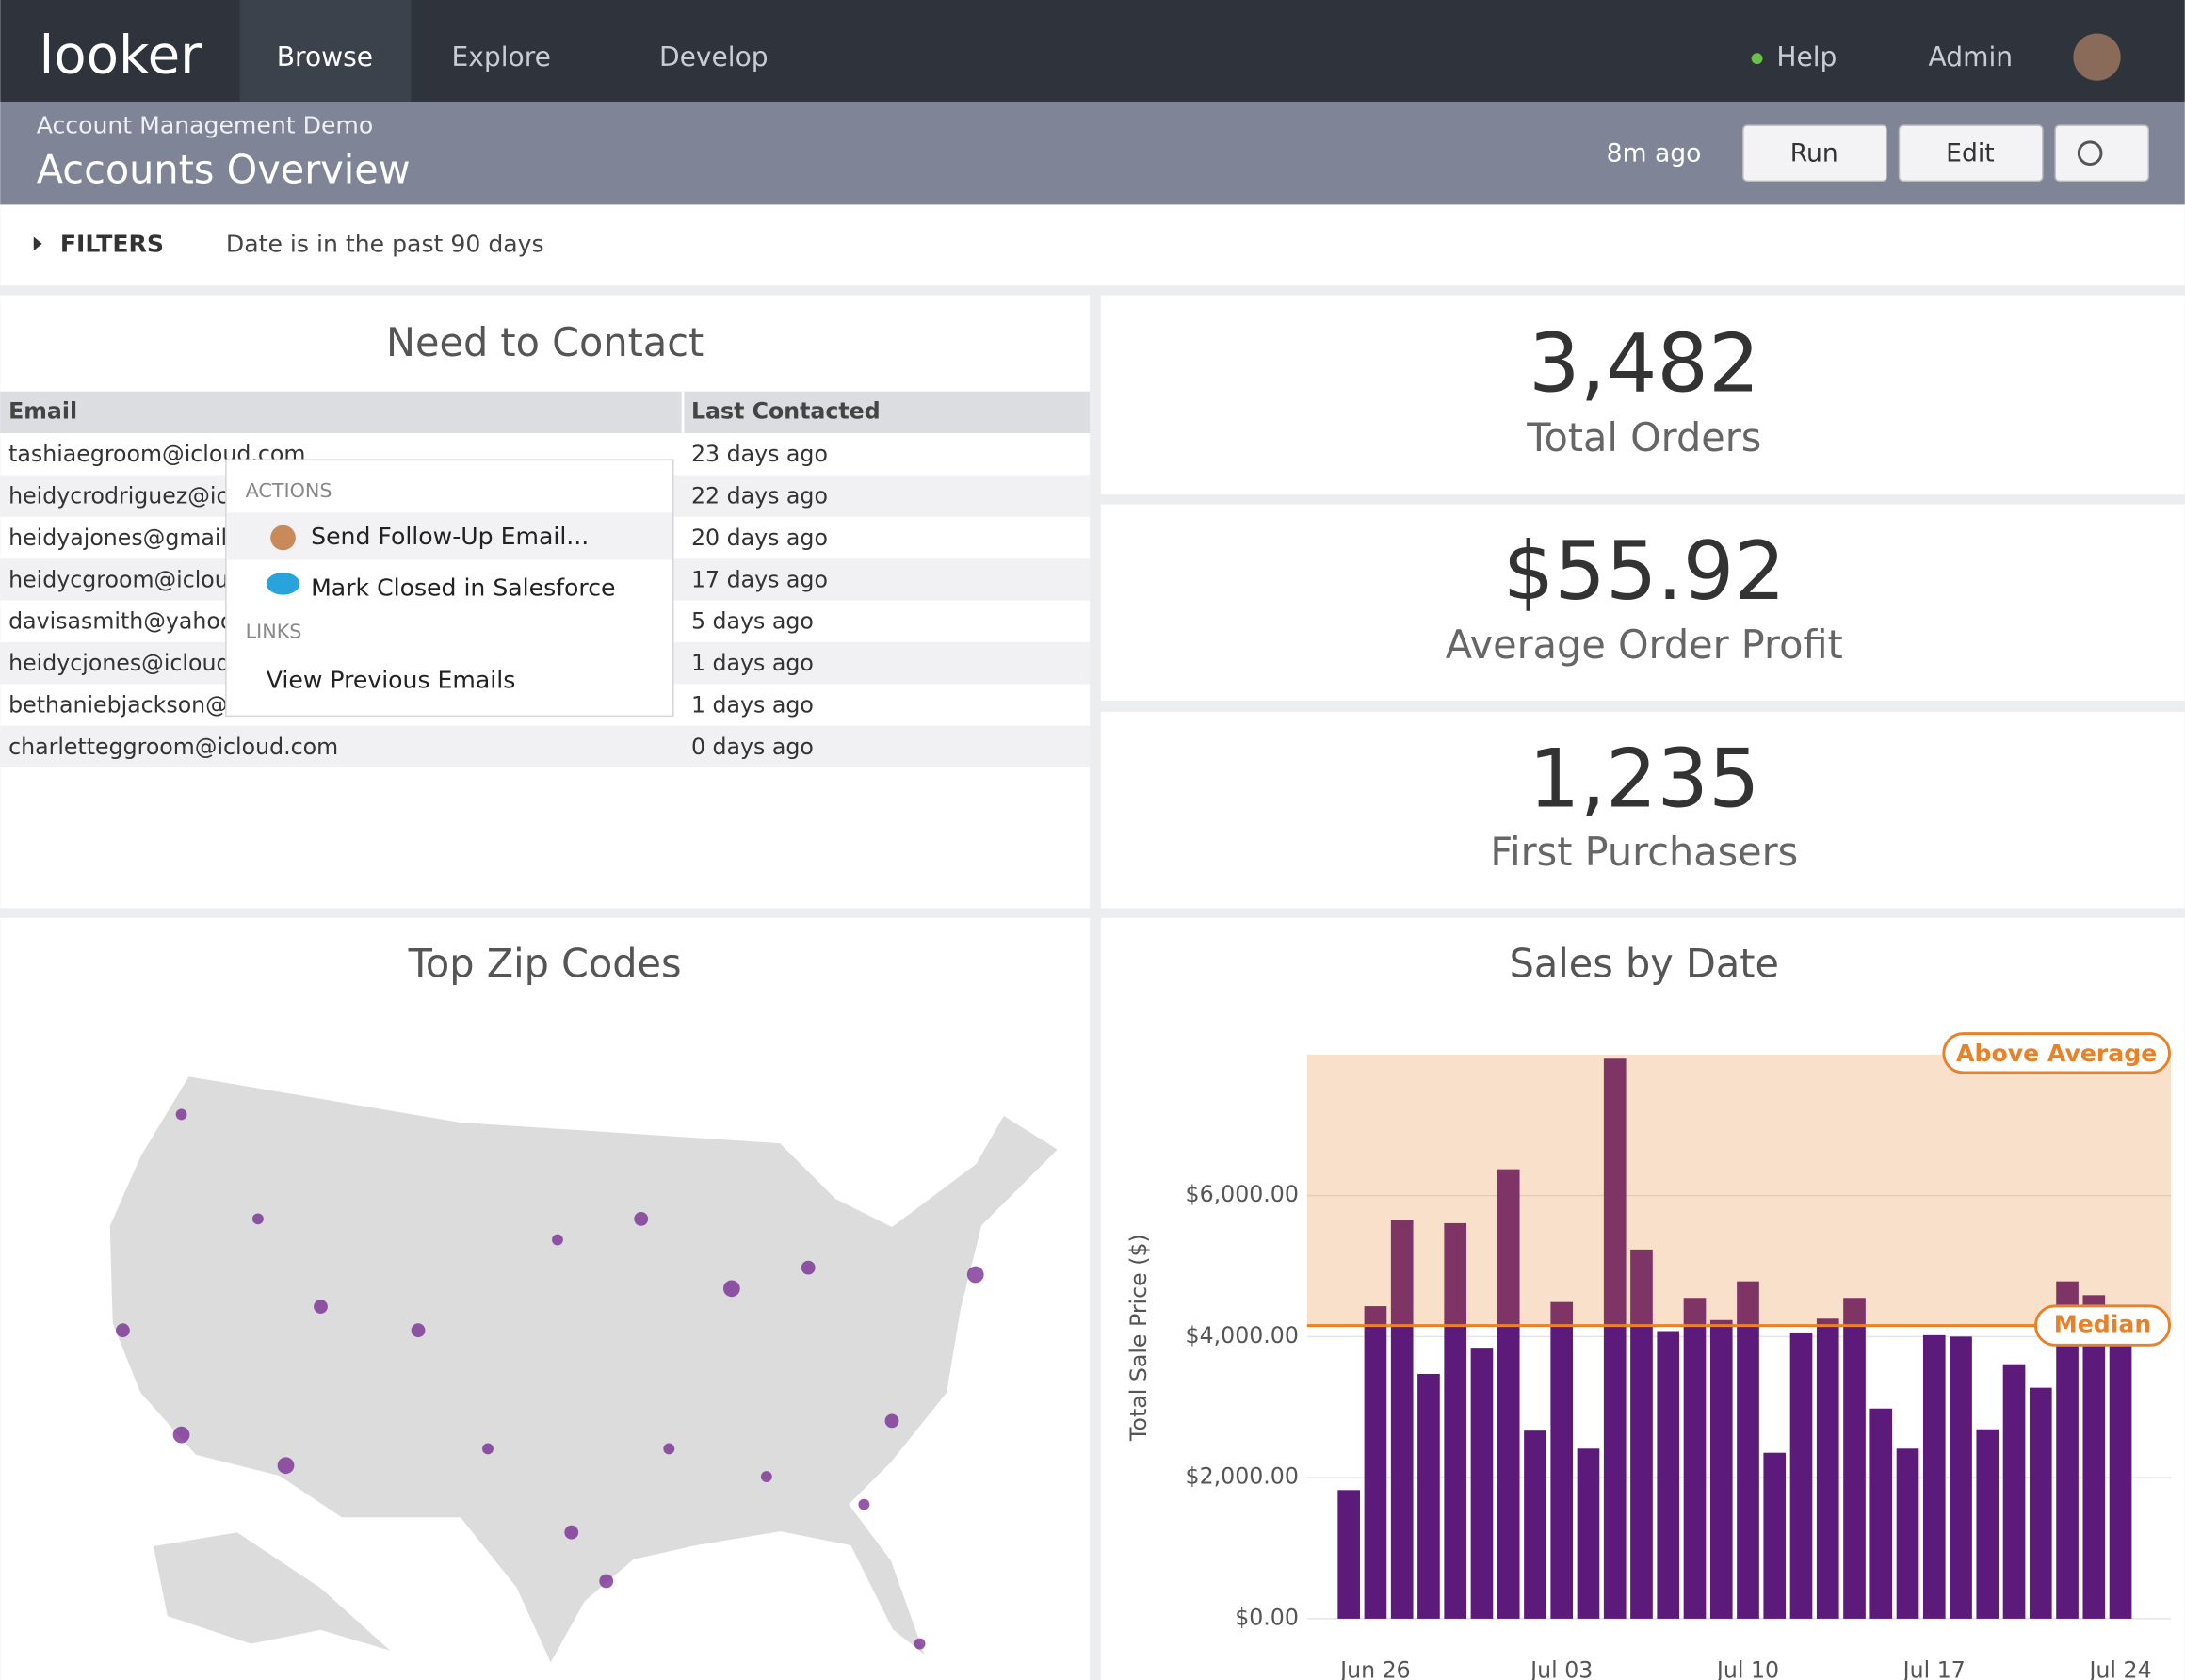 The width and height of the screenshot is (2185, 1680). Describe the element at coordinates (1242, 1477) in the screenshot. I see `y-tick-label: $2,000.00` at that location.